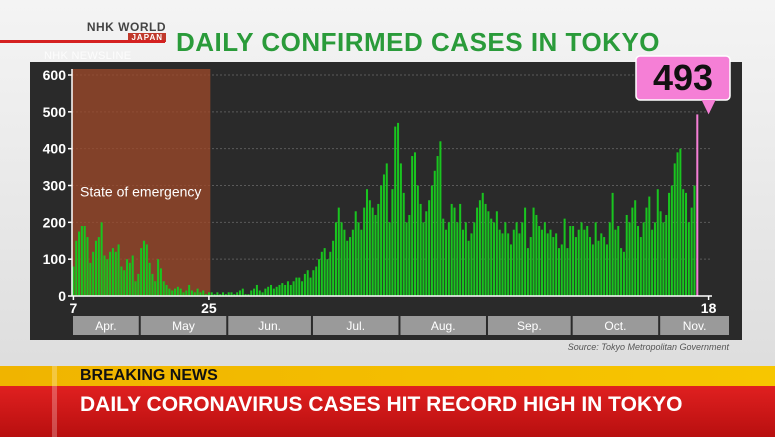 Image resolution: width=775 pixels, height=437 pixels. I want to click on state-of-emergency-label: State of emergency, so click(140, 192).